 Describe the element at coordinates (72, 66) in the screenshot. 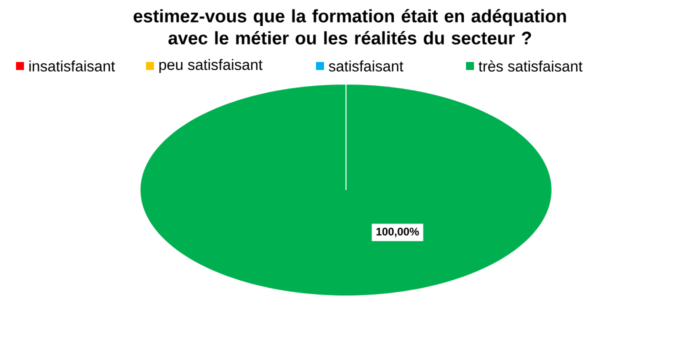

I see `legend-label: insatisfaisant` at that location.